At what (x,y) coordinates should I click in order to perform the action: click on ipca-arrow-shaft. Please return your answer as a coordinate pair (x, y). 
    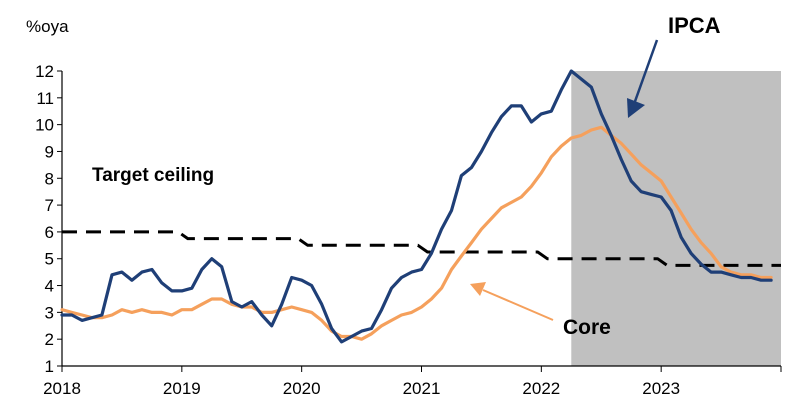
    Looking at the image, I should click on (645, 73).